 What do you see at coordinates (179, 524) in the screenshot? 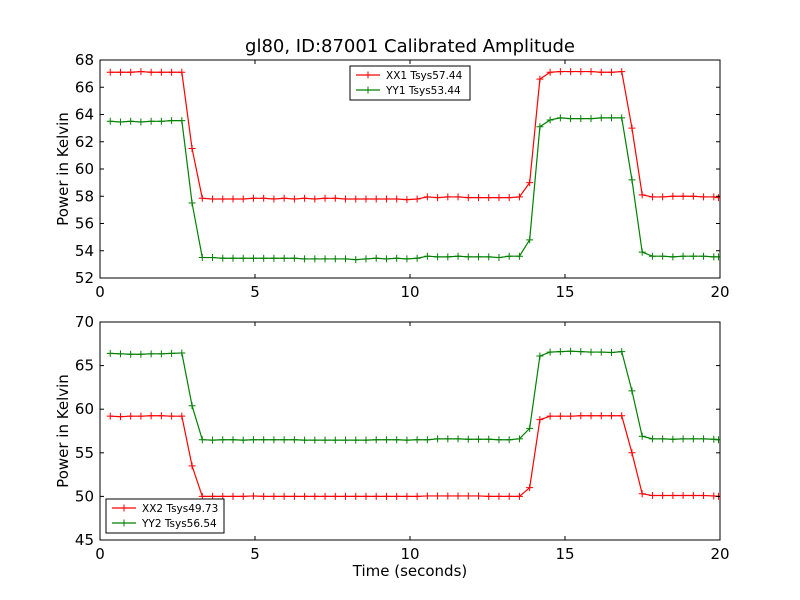
I see `bottom-legend-entry-2: YY2 Tsys56.54` at bounding box center [179, 524].